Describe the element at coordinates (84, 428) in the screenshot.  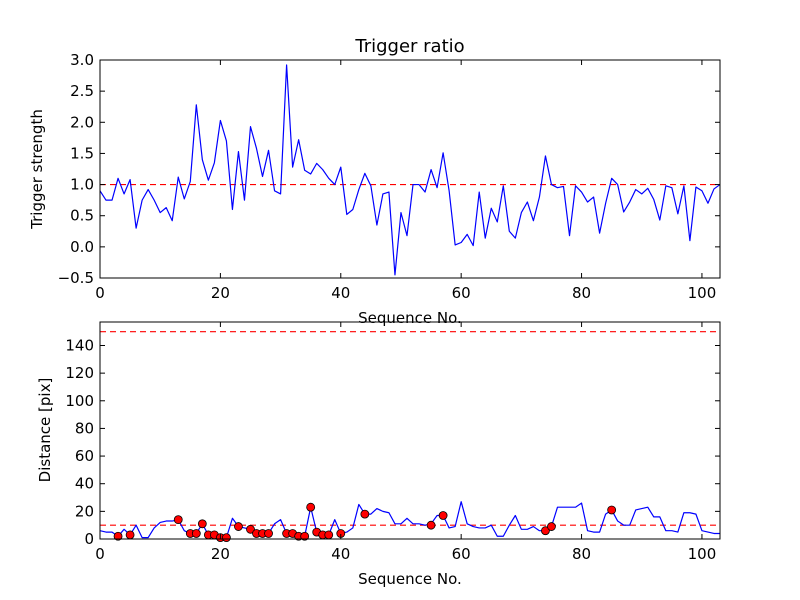
I see `y-tick-label: 80` at that location.